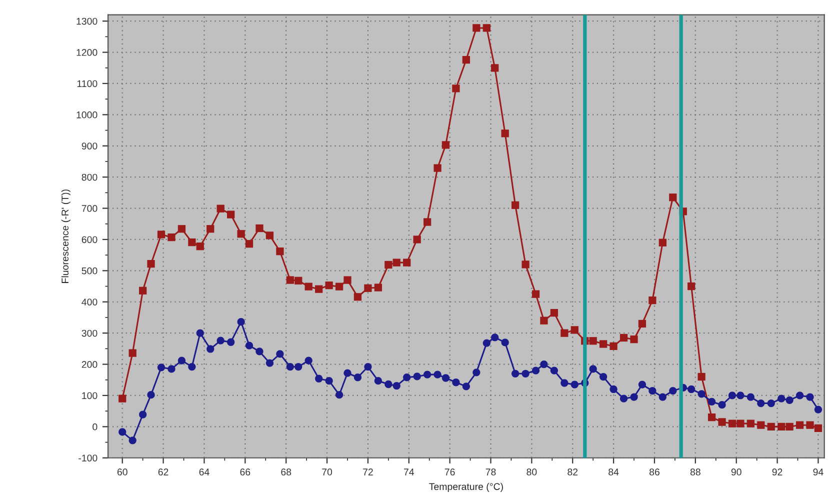 The image size is (831, 495). What do you see at coordinates (87, 84) in the screenshot?
I see `y-tick-label: 1100` at bounding box center [87, 84].